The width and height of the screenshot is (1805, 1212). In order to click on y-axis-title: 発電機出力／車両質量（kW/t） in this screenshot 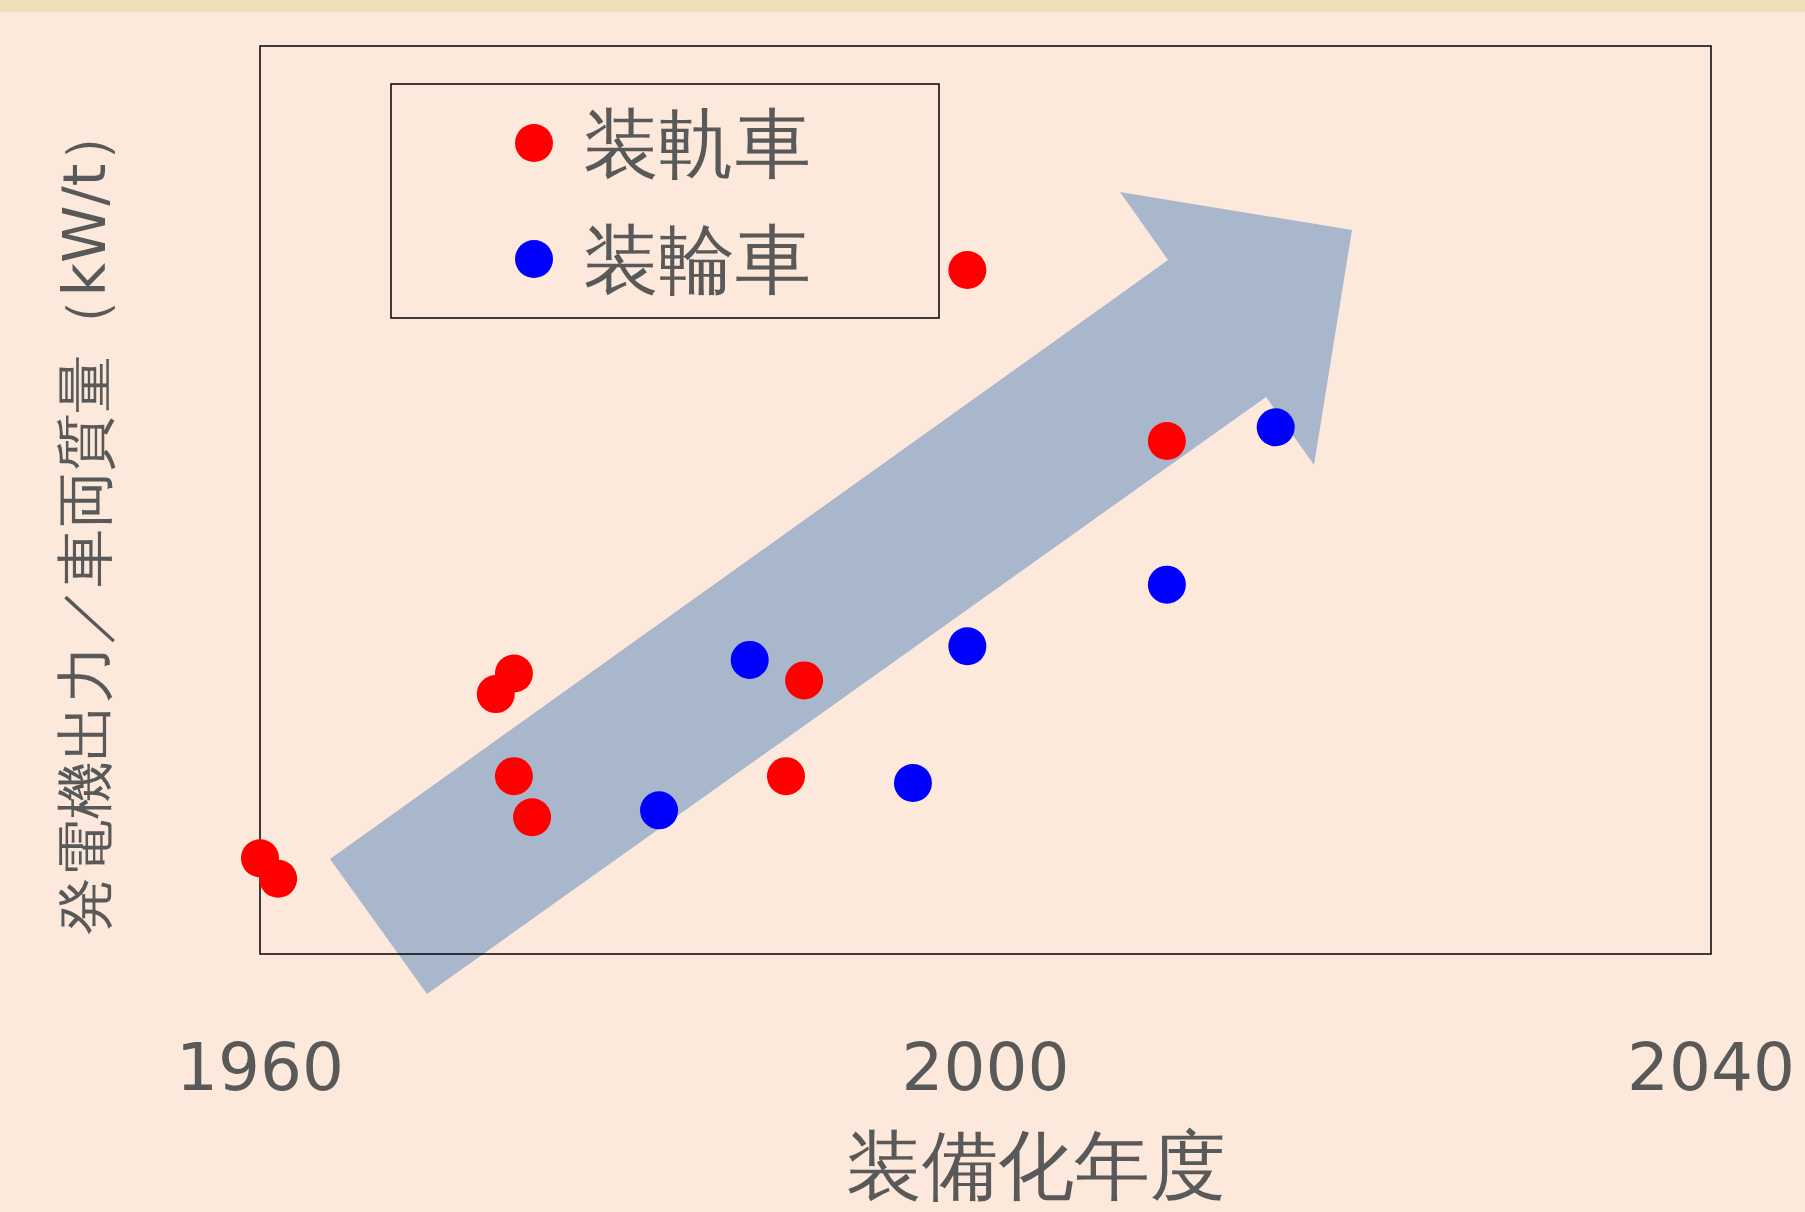, I will do `click(85, 520)`.